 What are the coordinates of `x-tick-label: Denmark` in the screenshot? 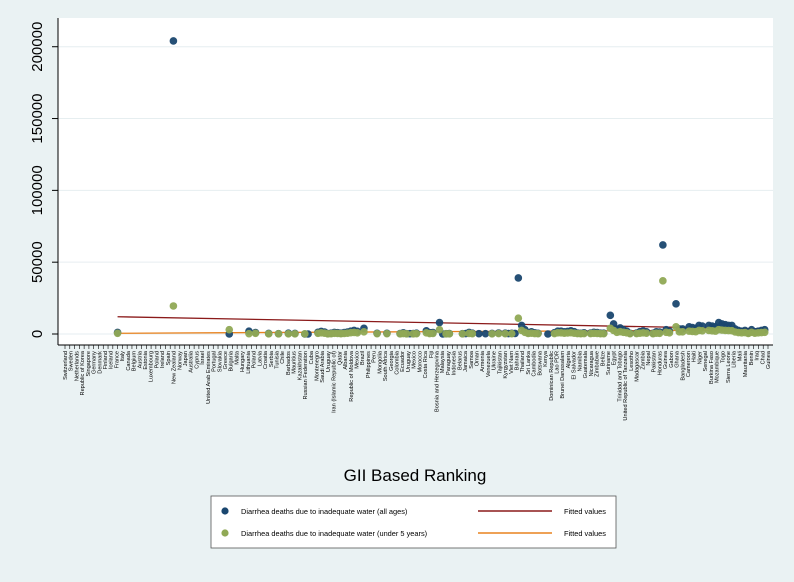 It's located at (100, 362).